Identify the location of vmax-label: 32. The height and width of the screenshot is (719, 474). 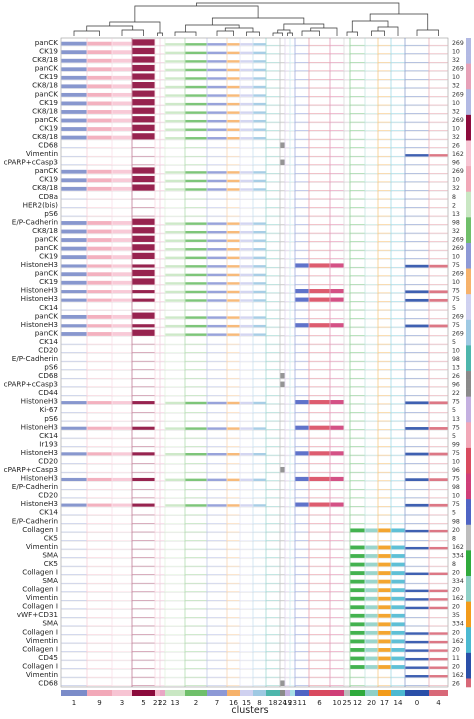
(456, 188).